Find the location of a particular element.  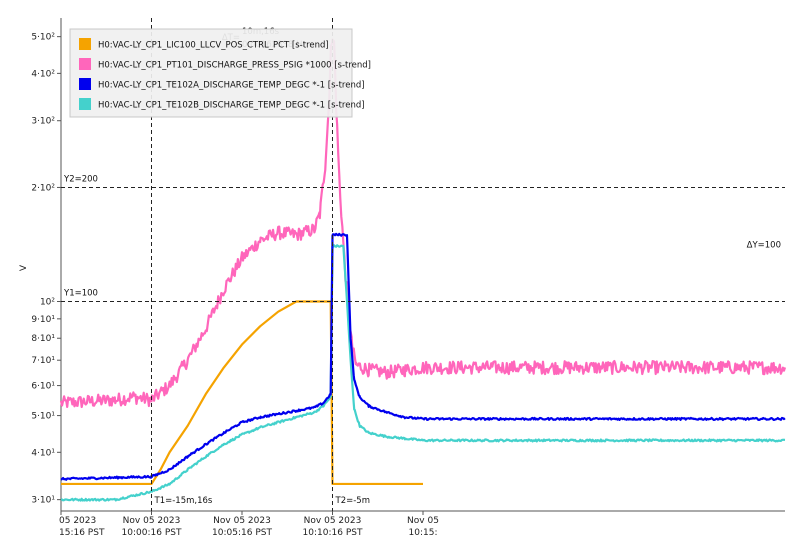

x-tick-label: 05 2023 is located at coordinates (77, 521).